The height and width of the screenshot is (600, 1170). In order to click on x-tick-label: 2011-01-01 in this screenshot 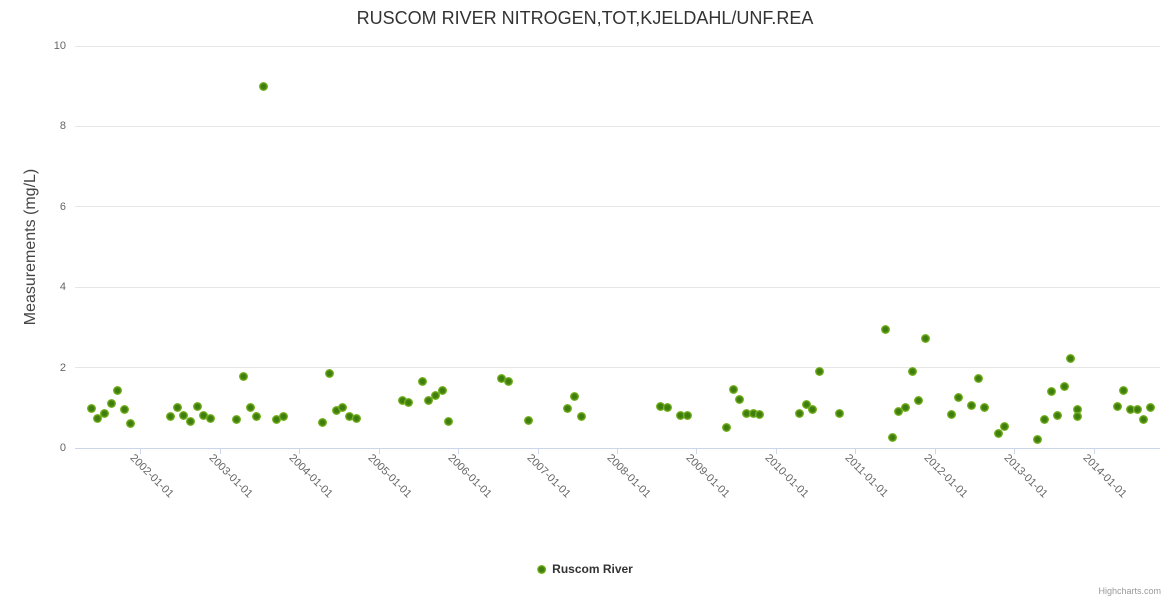, I will do `click(866, 476)`.